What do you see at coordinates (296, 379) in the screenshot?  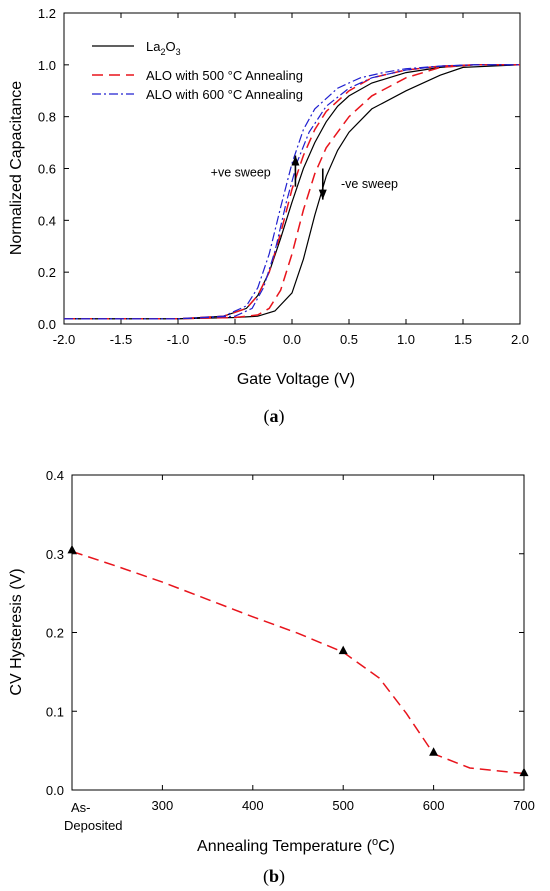 I see `panel-a-xlabel: Gate Voltage (V)` at bounding box center [296, 379].